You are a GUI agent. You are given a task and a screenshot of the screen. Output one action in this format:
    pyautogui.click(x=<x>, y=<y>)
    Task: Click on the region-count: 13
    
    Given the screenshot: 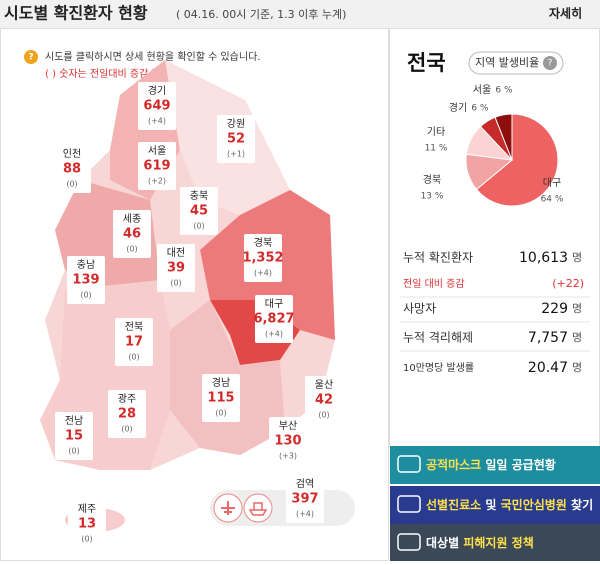 What is the action you would take?
    pyautogui.click(x=87, y=524)
    